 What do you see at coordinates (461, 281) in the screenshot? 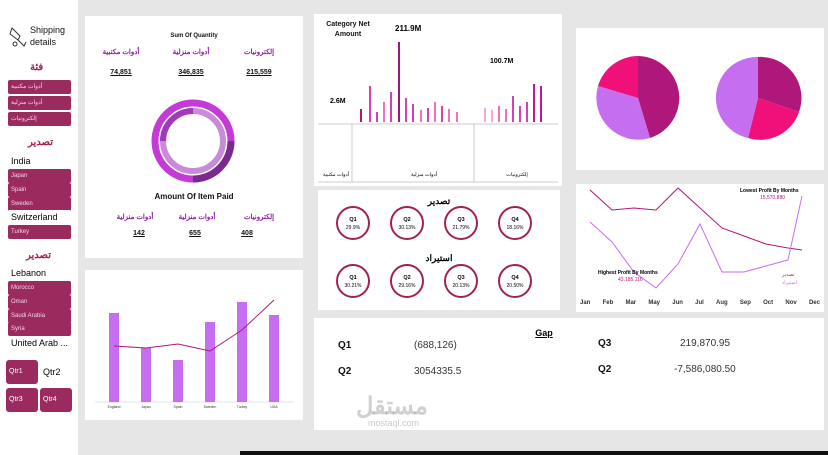
I see `import-q3-circle: Q3 20.13%` at bounding box center [461, 281].